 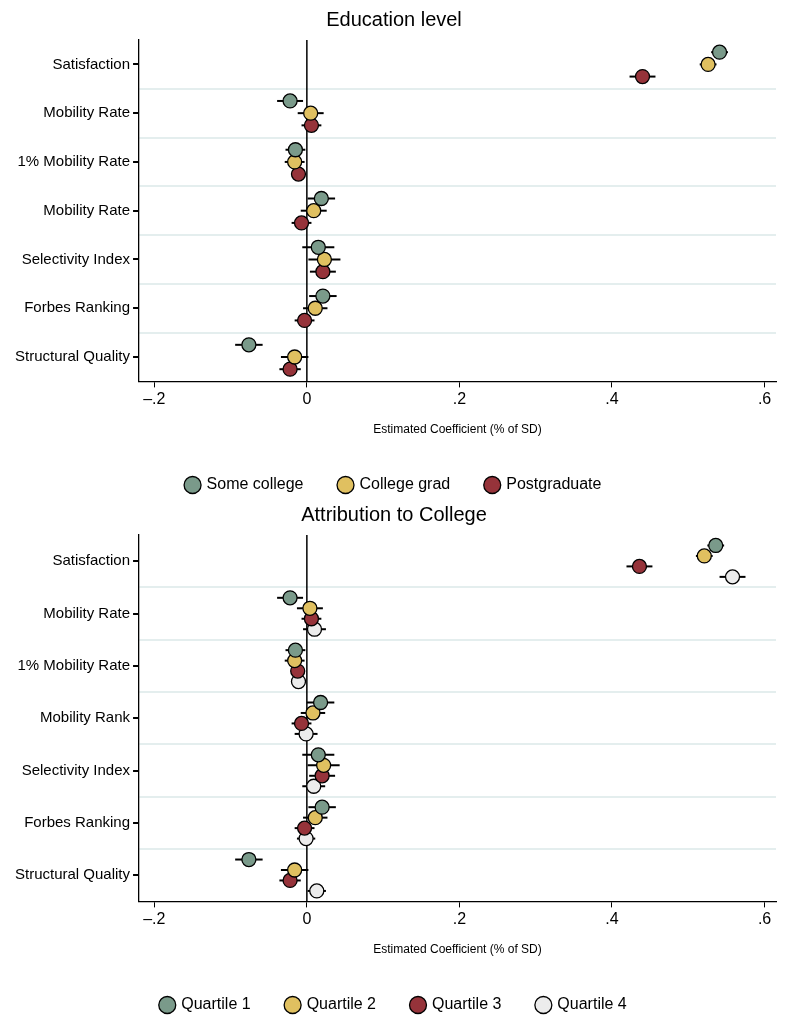 What do you see at coordinates (216, 1004) in the screenshot?
I see `legend-label: Quartile 1` at bounding box center [216, 1004].